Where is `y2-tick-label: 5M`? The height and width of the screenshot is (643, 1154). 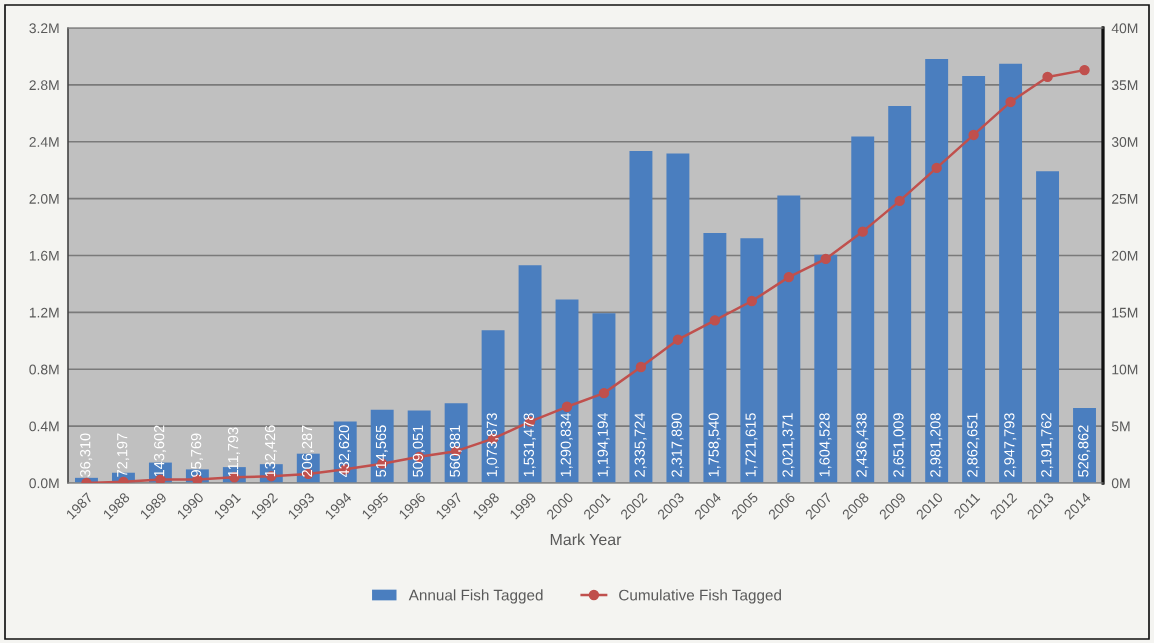 y2-tick-label: 5M is located at coordinates (1120, 426).